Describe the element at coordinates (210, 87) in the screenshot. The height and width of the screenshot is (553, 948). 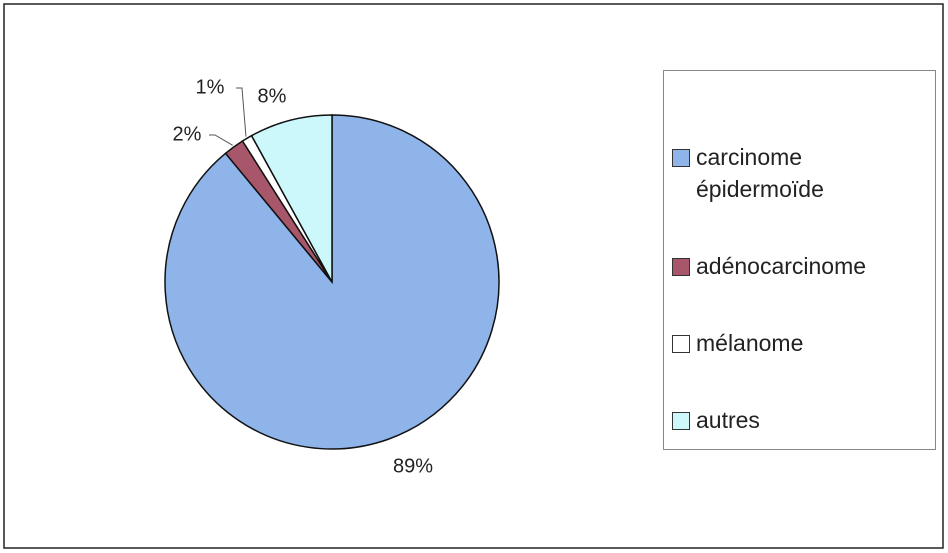
I see `data-label: 1%` at that location.